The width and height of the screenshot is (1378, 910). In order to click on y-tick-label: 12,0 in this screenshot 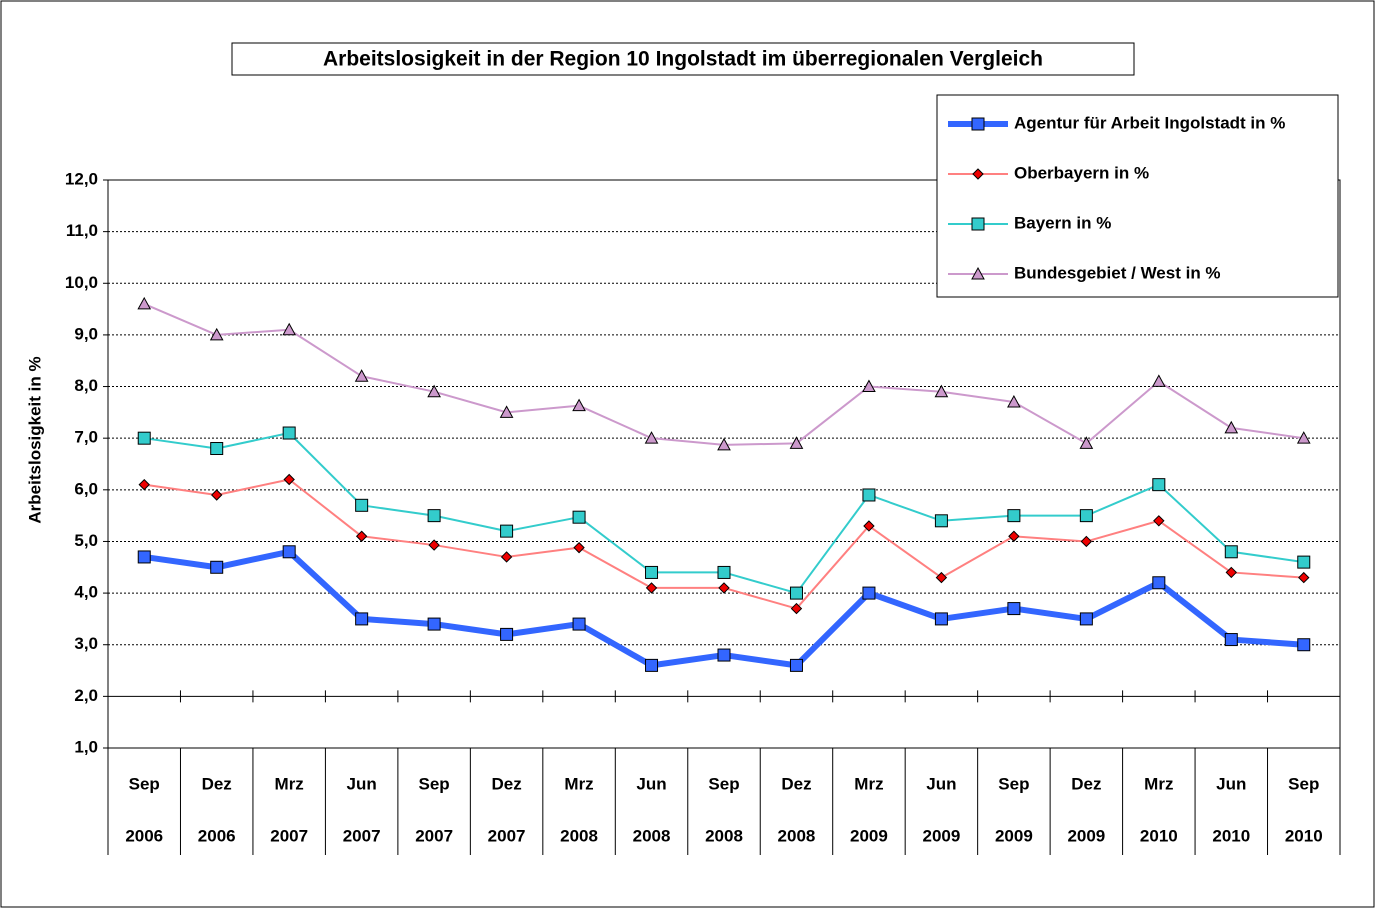, I will do `click(81, 178)`.